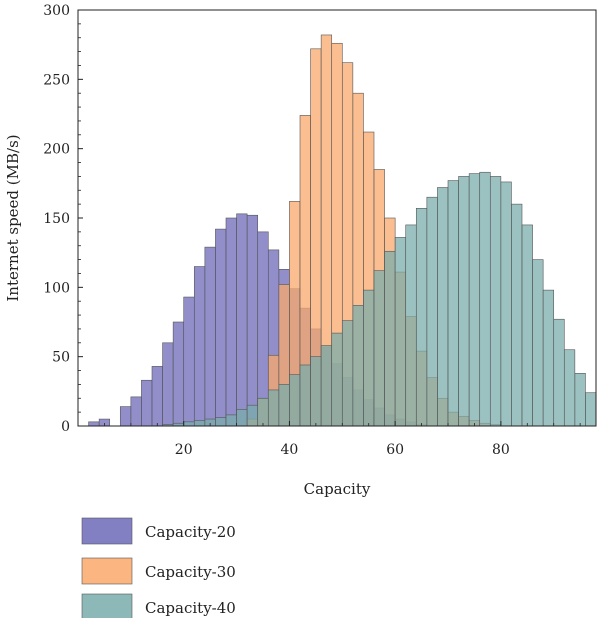 This screenshot has width=600, height=618. I want to click on legend-label-capacity-20: Capacity-20, so click(190, 532).